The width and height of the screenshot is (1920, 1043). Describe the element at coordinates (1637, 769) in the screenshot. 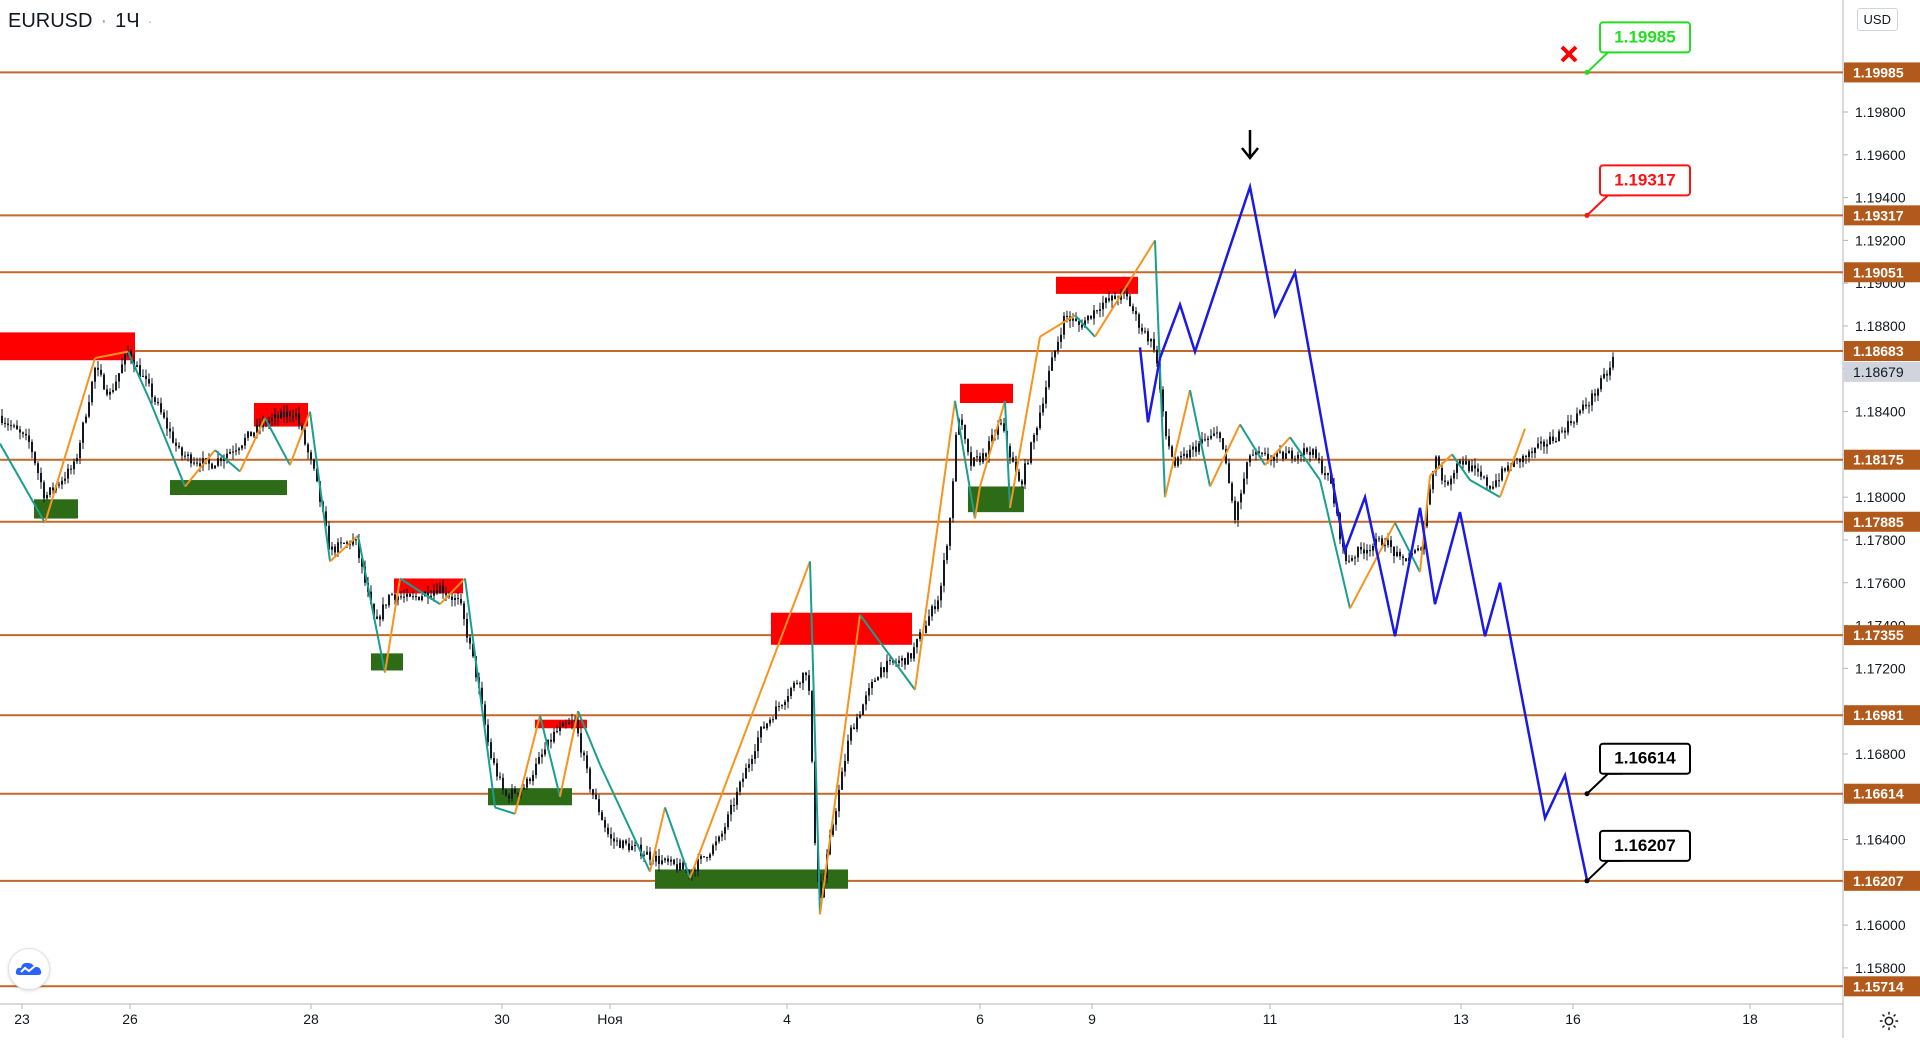

I see `price-callout: 1.16614` at that location.